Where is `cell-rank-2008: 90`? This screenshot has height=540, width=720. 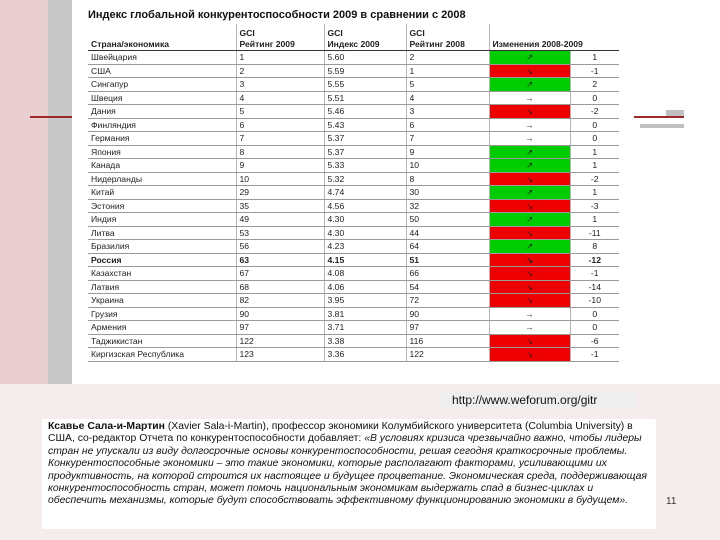
cell-rank-2008: 90 is located at coordinates (447, 314).